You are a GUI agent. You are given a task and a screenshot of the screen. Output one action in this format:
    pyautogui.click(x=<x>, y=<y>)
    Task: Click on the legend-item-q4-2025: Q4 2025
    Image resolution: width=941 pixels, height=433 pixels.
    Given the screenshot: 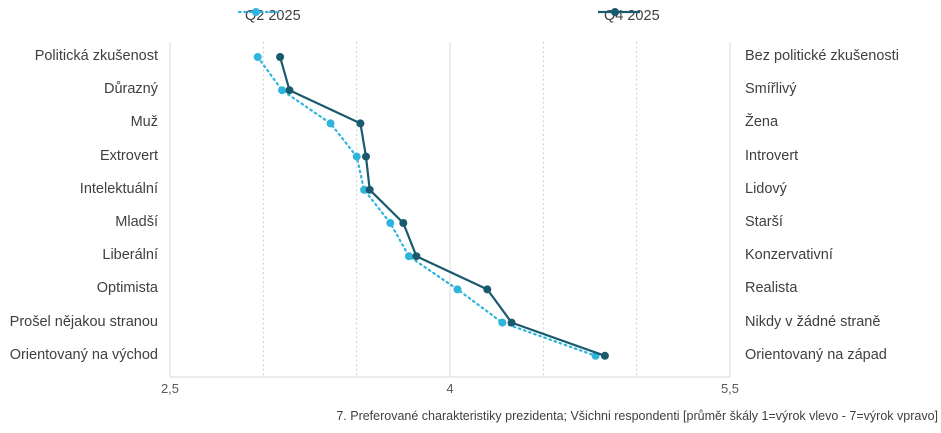 What is the action you would take?
    pyautogui.click(x=628, y=16)
    